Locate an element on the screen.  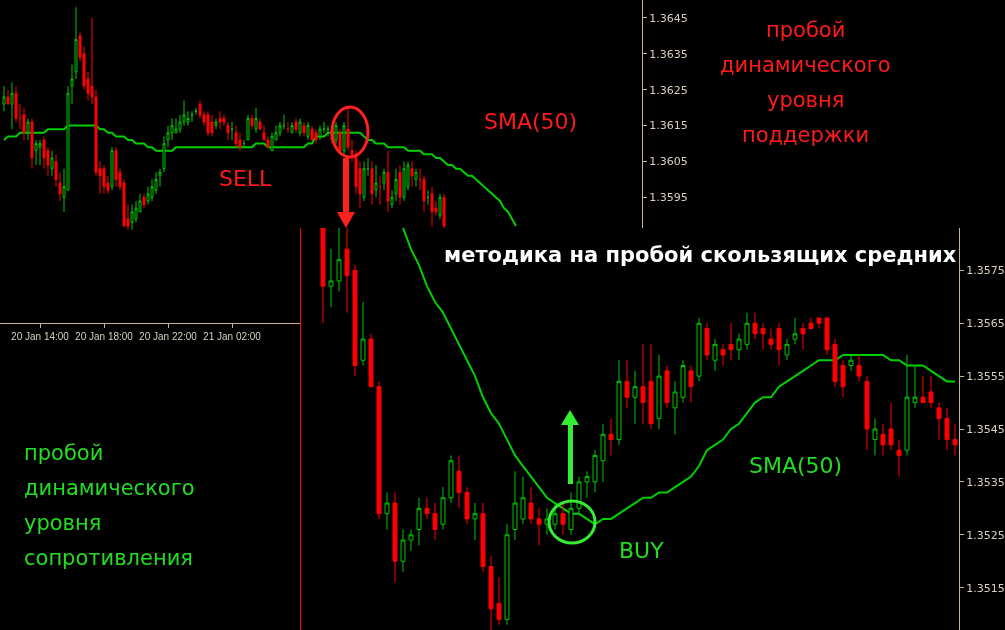
y-tick-label: 1.3645 is located at coordinates (668, 18).